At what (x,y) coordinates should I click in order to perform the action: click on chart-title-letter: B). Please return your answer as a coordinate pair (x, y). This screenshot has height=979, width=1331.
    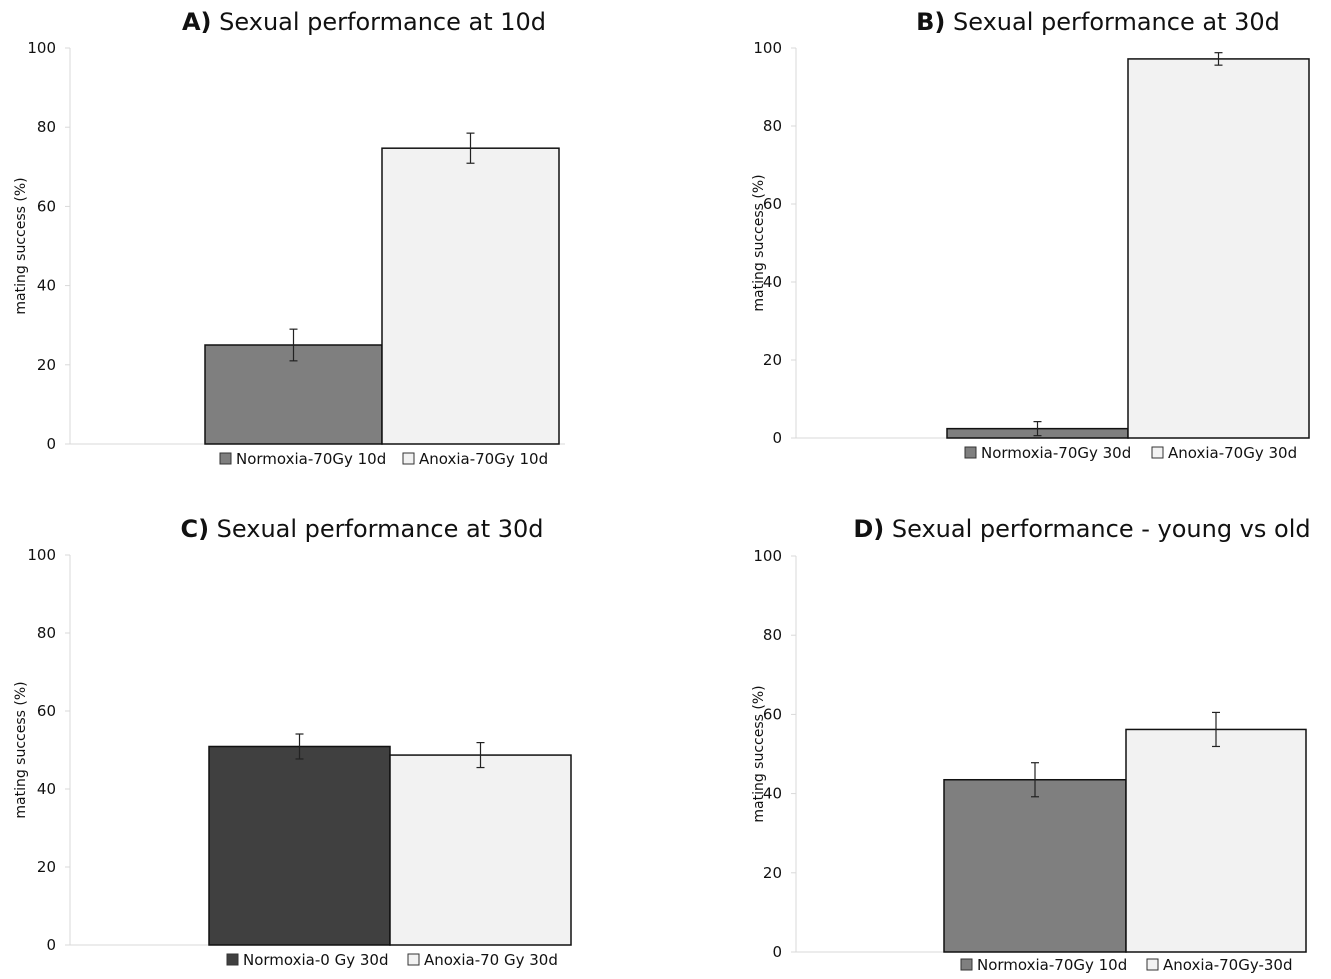
    Looking at the image, I should click on (930, 22).